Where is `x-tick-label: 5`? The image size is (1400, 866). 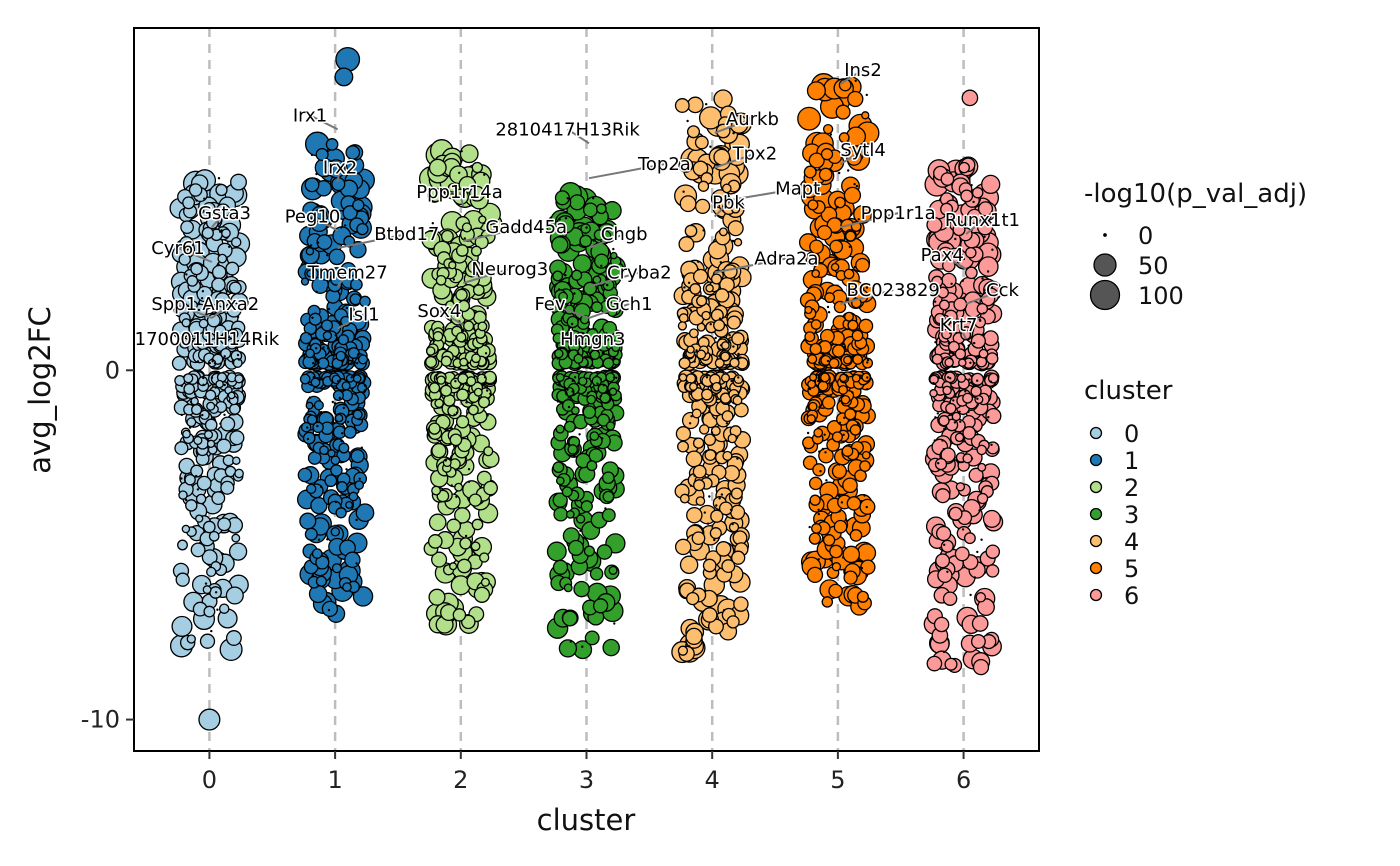 x-tick-label: 5 is located at coordinates (837, 780).